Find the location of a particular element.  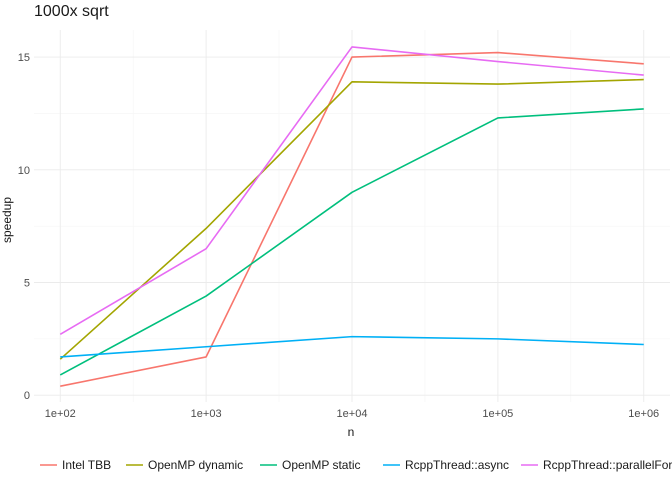

legend-label-intel-tbb: Intel TBB is located at coordinates (86, 465).